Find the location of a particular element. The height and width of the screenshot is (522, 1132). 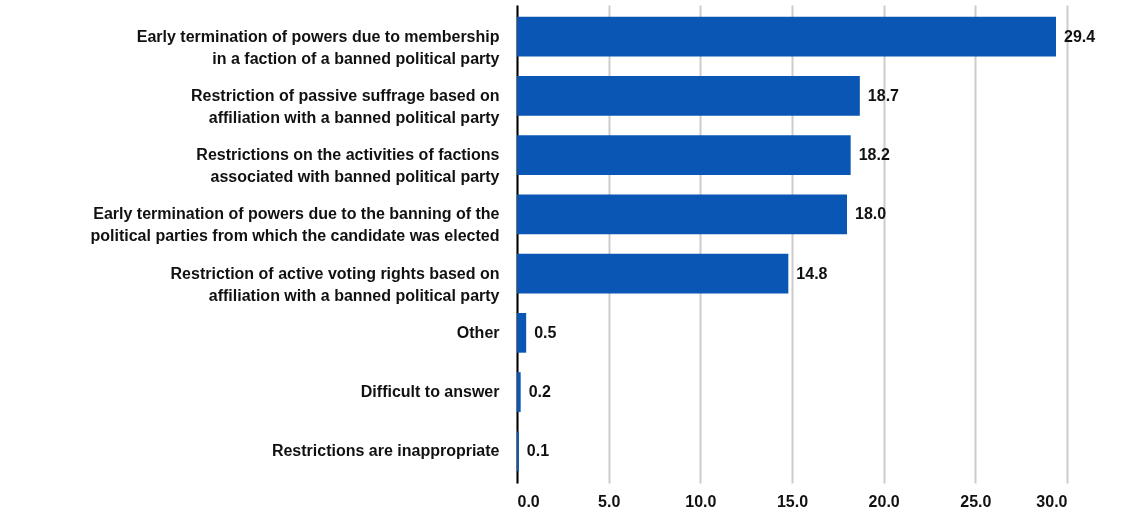

x-tick-label: 20.0 is located at coordinates (884, 501).